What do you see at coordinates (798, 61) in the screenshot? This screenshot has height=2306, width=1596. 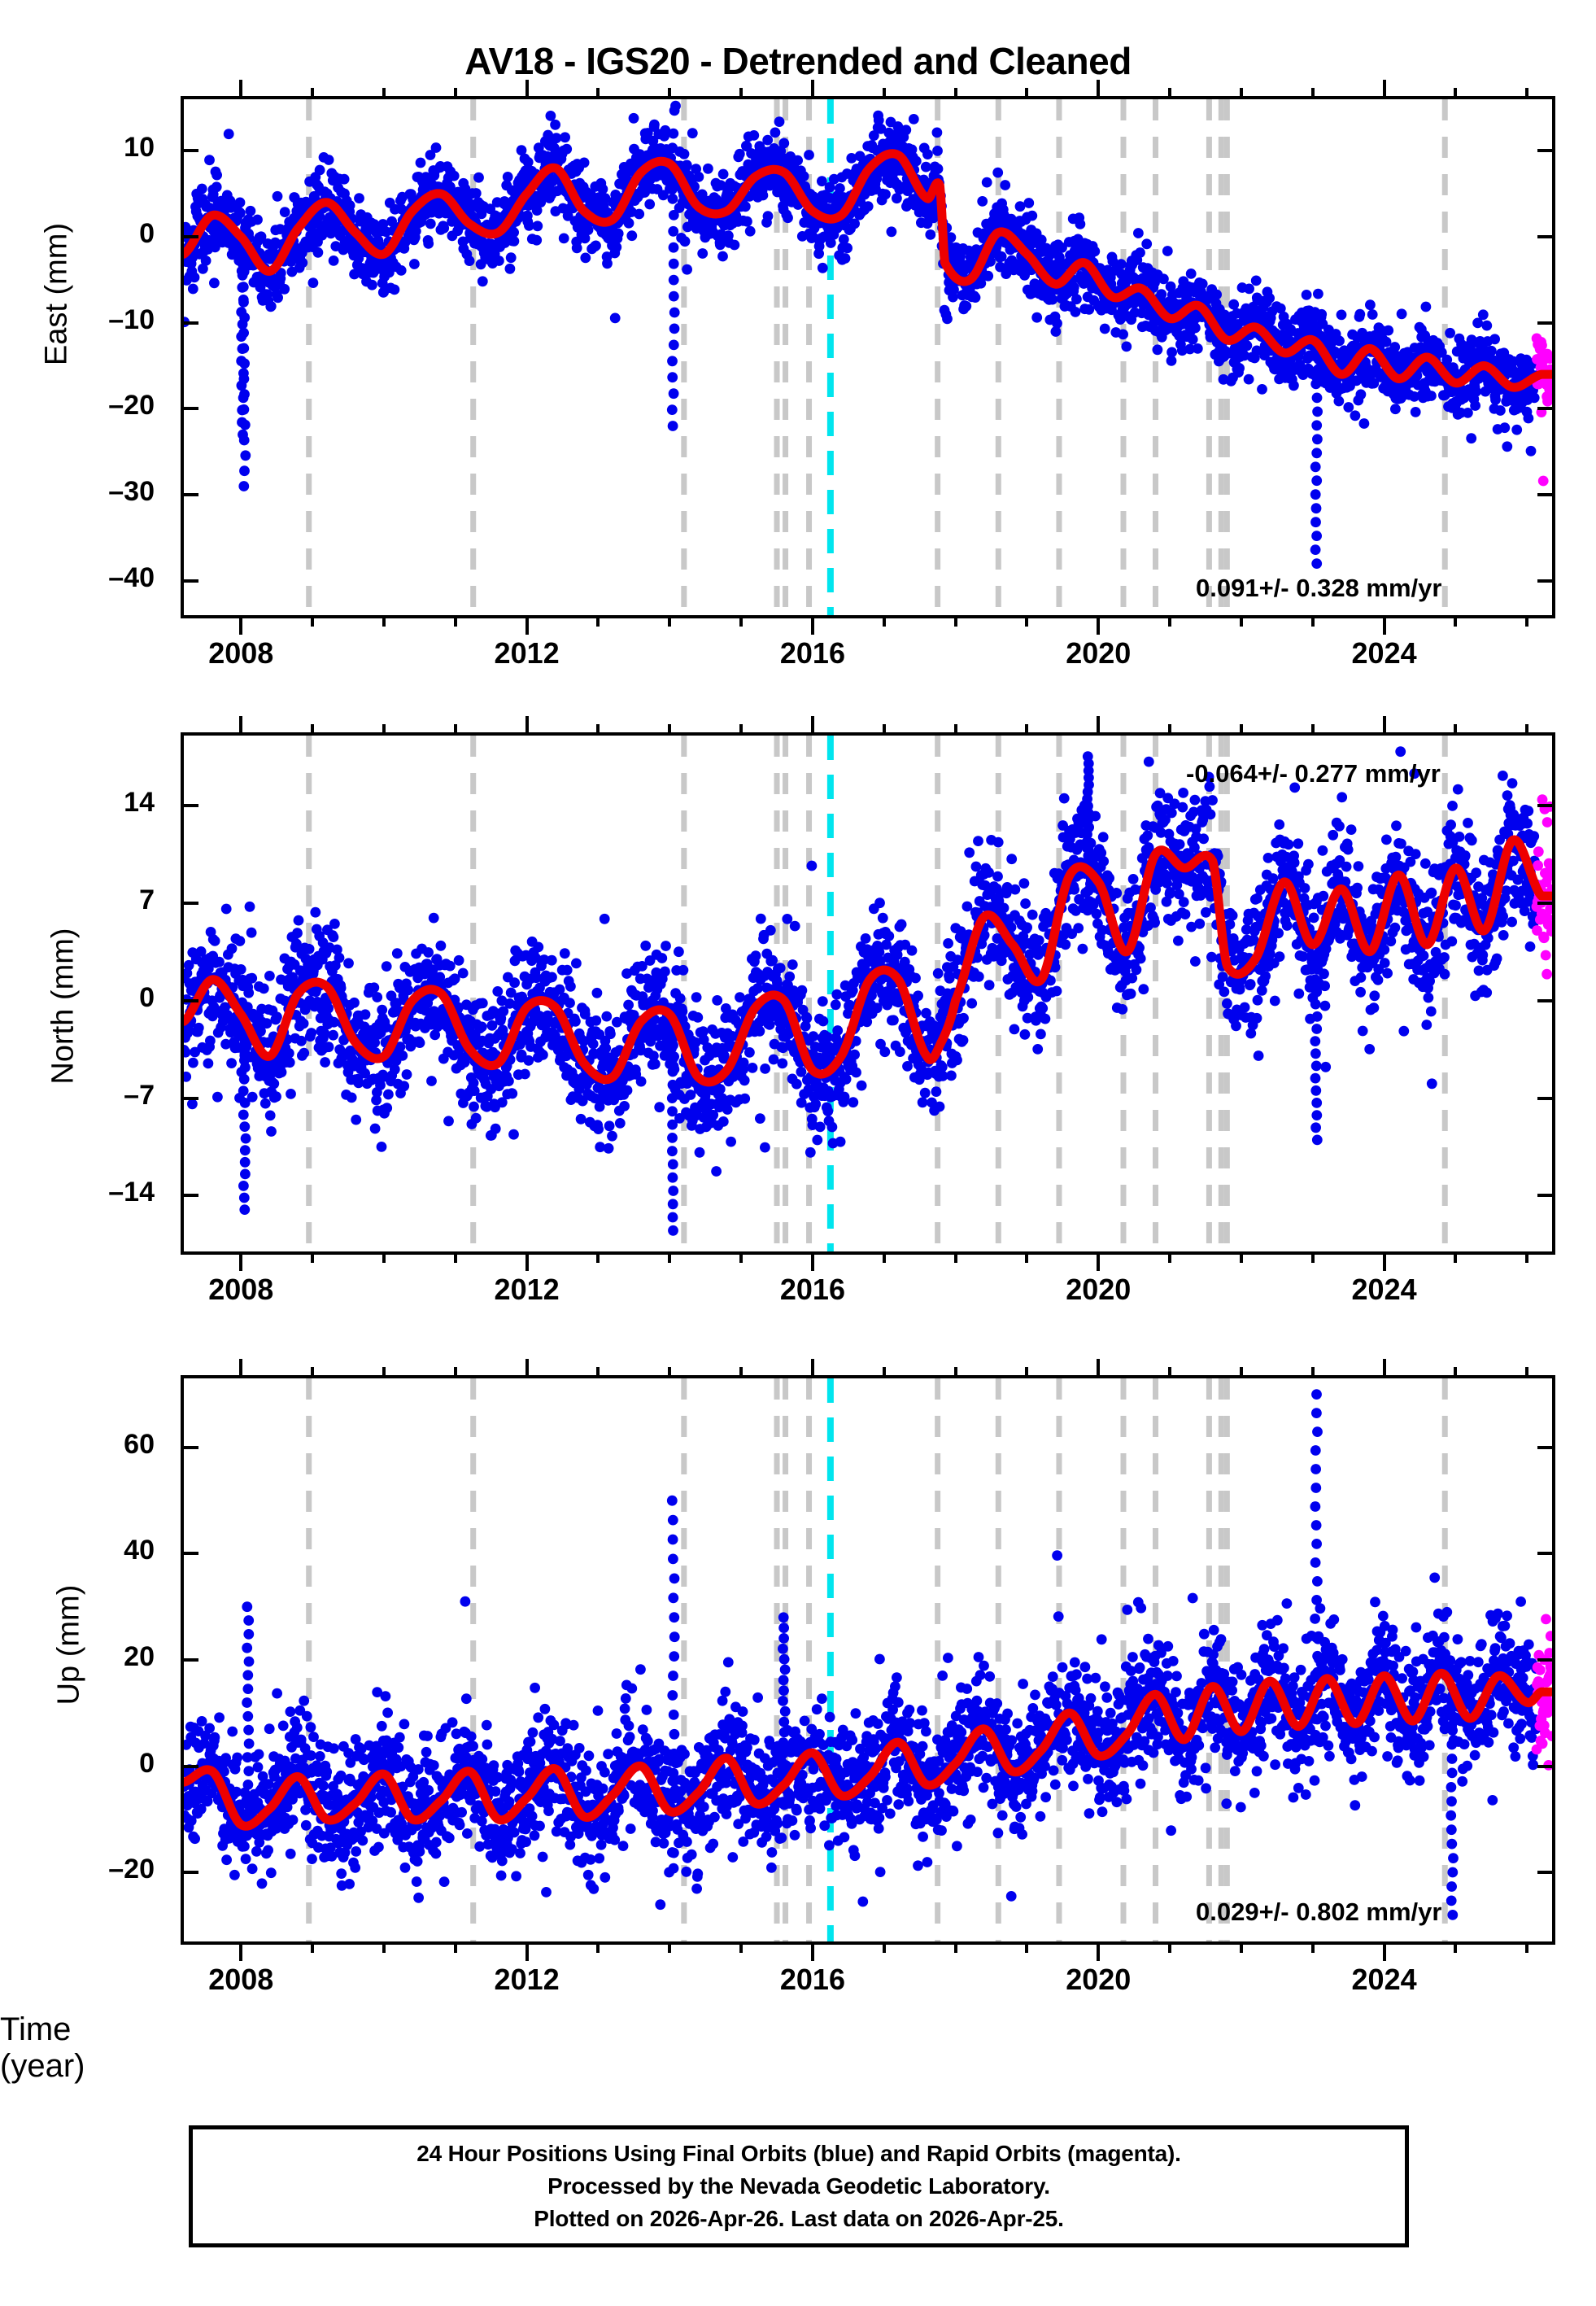 I see `page-title: AV18 - IGS20 - Detrended and Cleaned` at bounding box center [798, 61].